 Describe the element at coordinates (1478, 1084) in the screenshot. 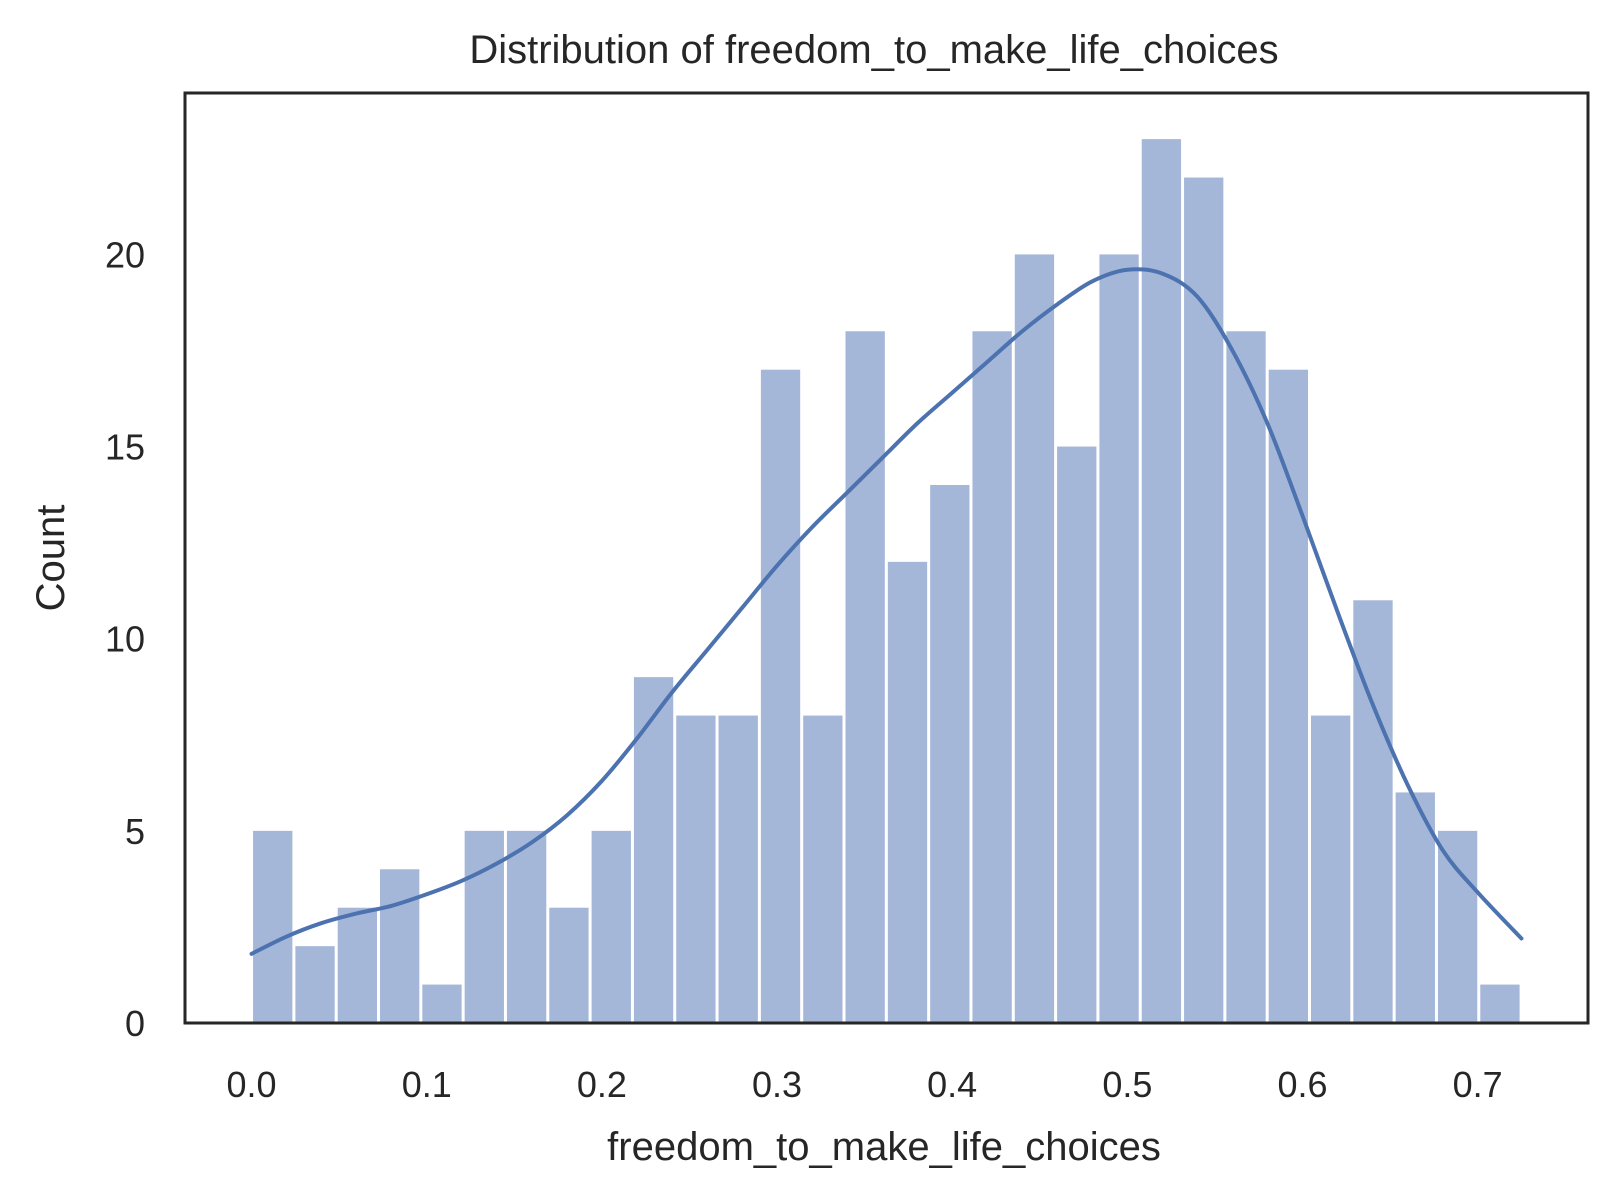

I see `x-tick-label: 0.7` at that location.